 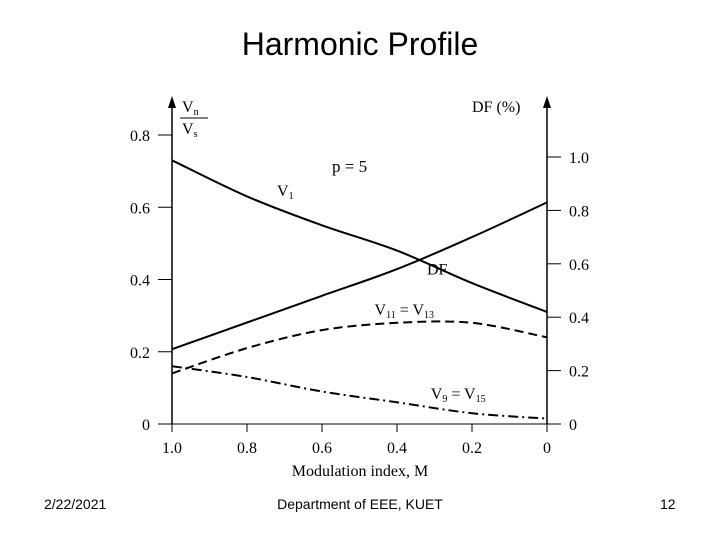 What do you see at coordinates (285, 192) in the screenshot?
I see `series-label-1: V1` at bounding box center [285, 192].